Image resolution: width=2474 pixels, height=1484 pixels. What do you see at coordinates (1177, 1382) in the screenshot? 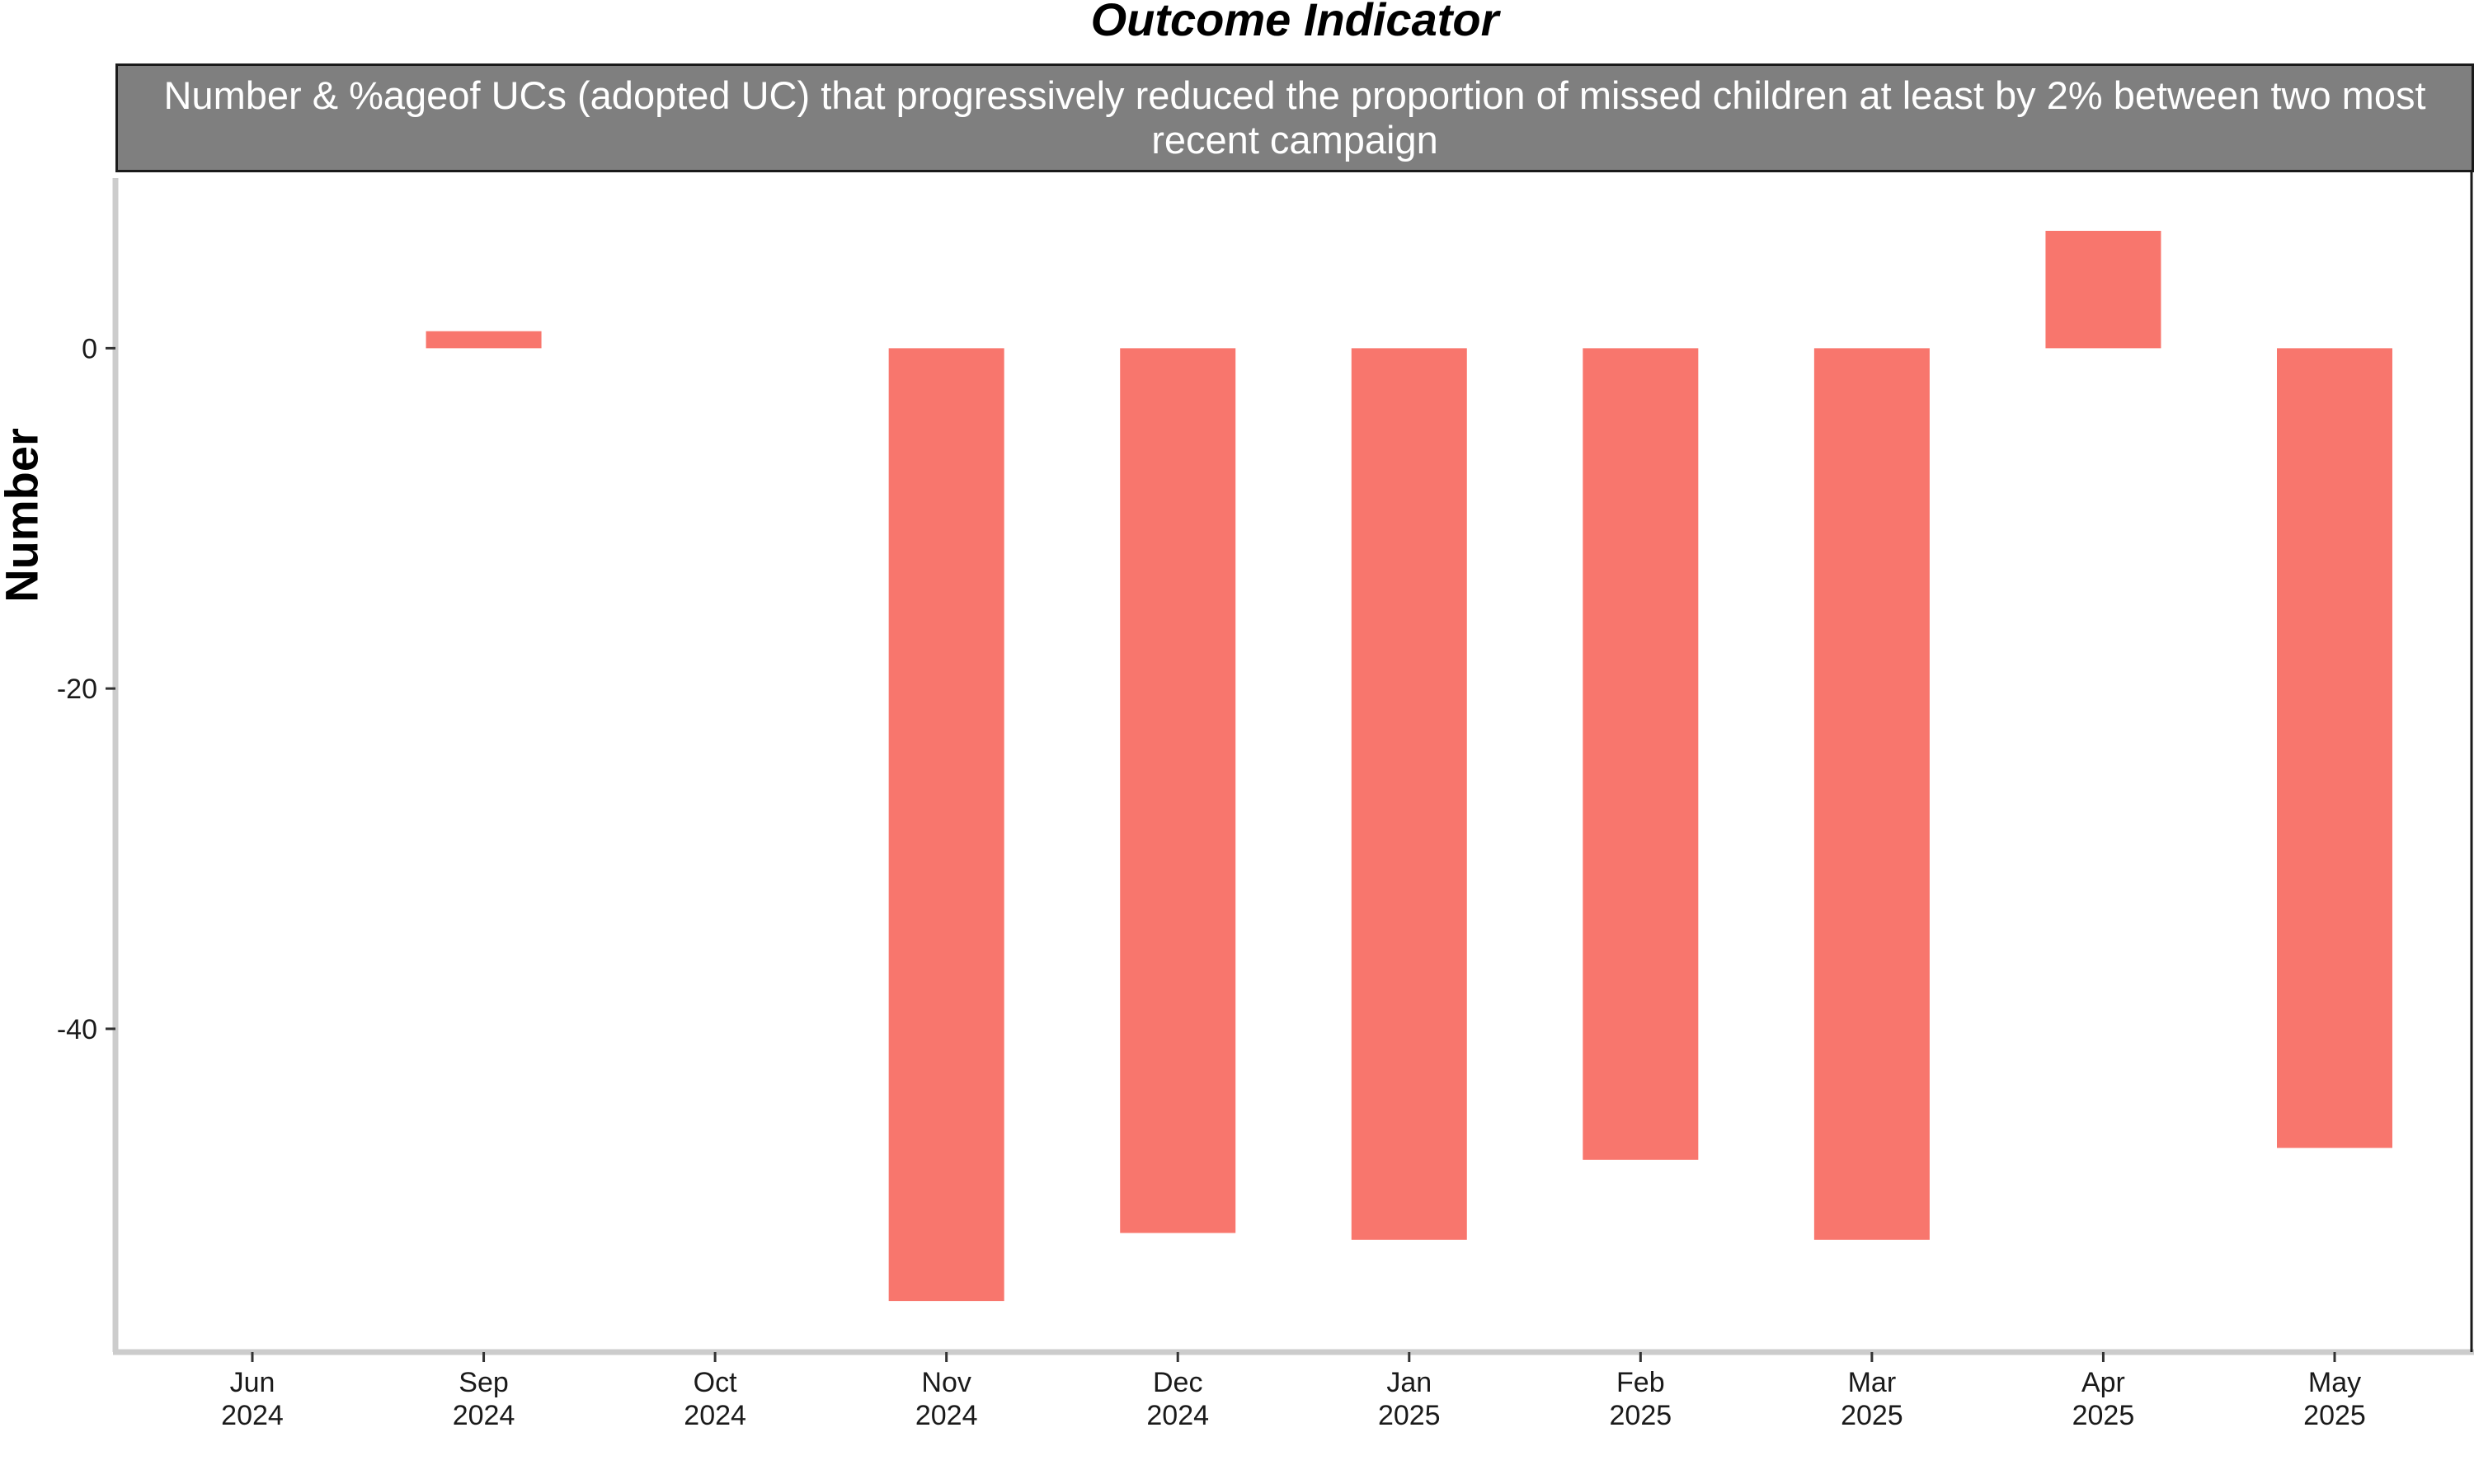
I see `x-tick-label-month: Dec` at bounding box center [1177, 1382].